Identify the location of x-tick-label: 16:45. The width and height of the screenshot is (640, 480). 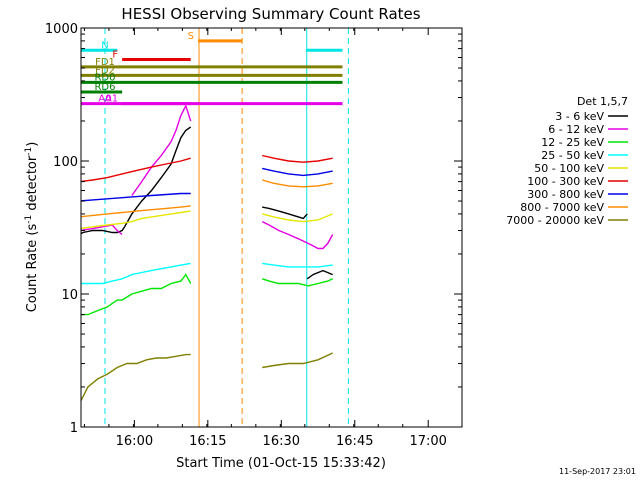
(354, 441).